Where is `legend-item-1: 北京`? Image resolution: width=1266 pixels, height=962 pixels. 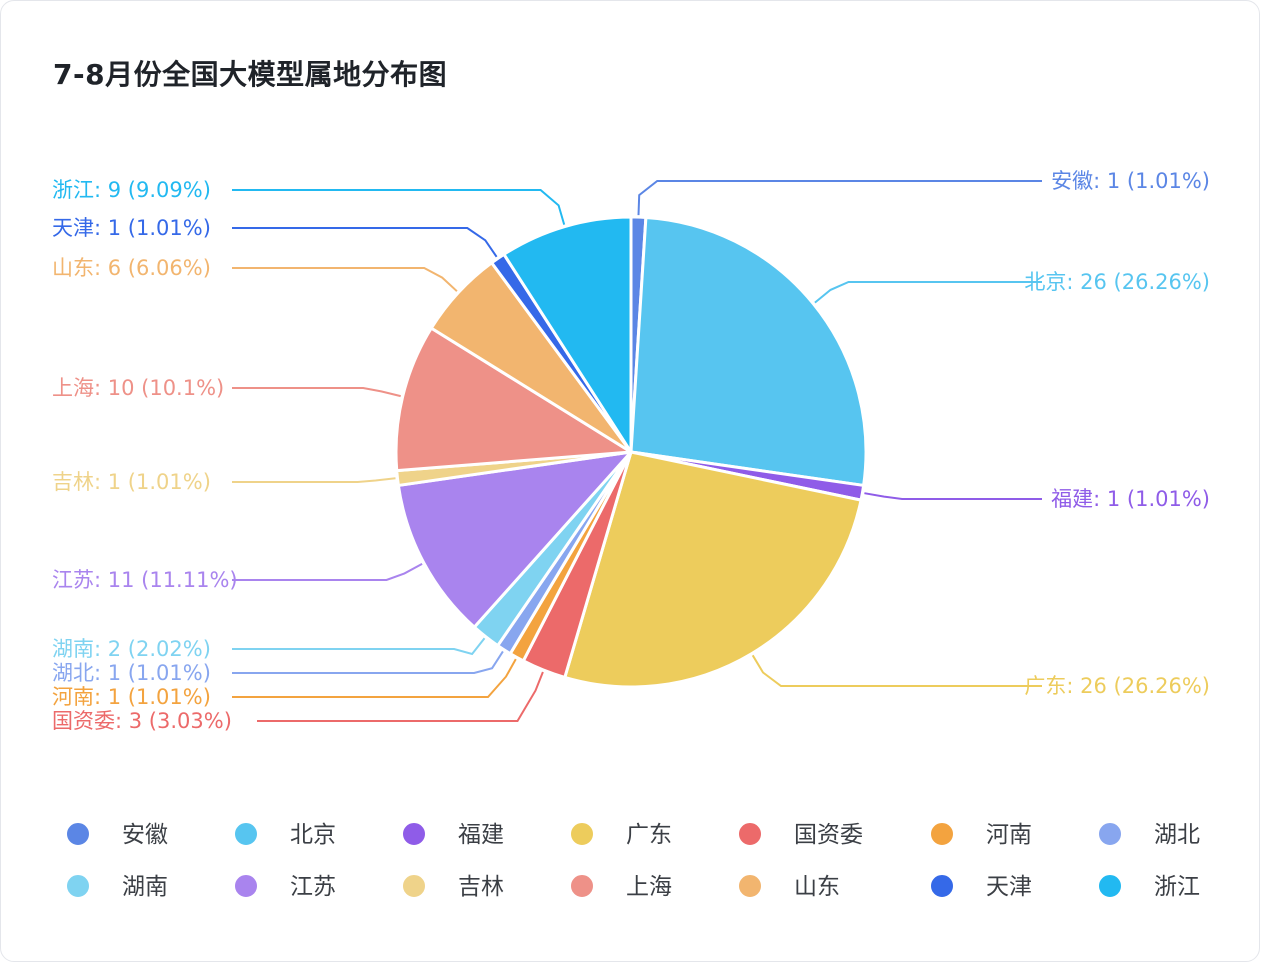 legend-item-1: 北京 is located at coordinates (284, 834).